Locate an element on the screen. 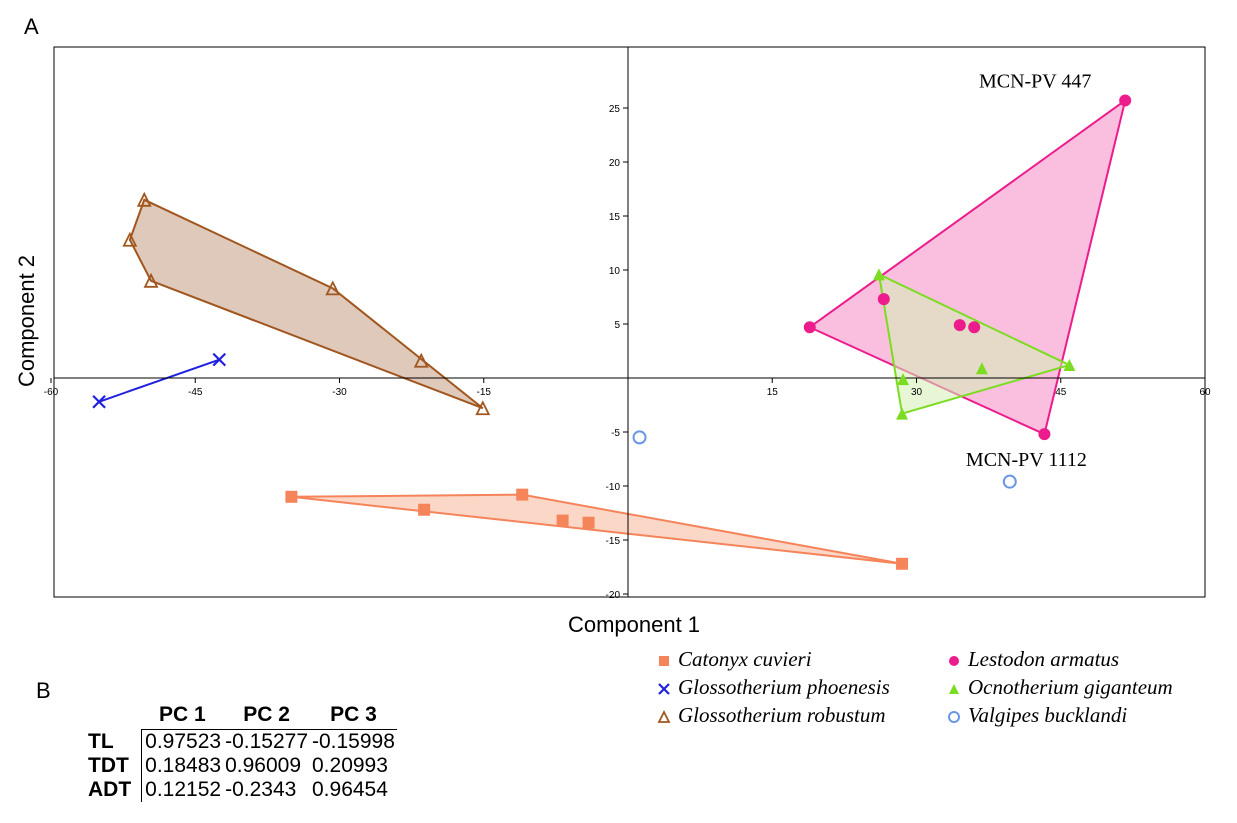 This screenshot has width=1237, height=823. loadings-row: ADT 0.12152 -0.2343 0.96454 is located at coordinates (242, 790).